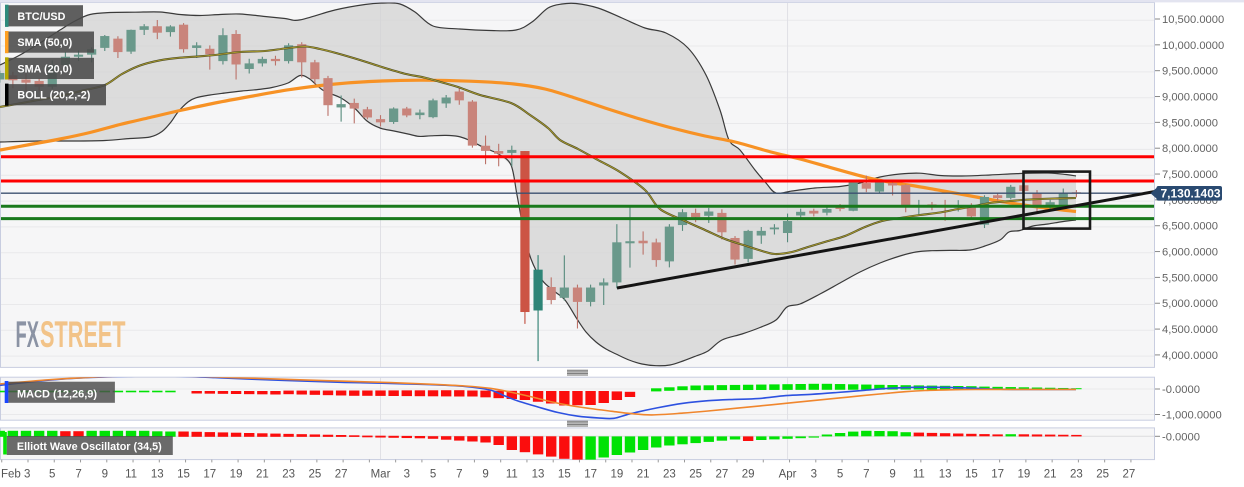  I want to click on svg-text: BOLL (20,2,-2), so click(53, 96).